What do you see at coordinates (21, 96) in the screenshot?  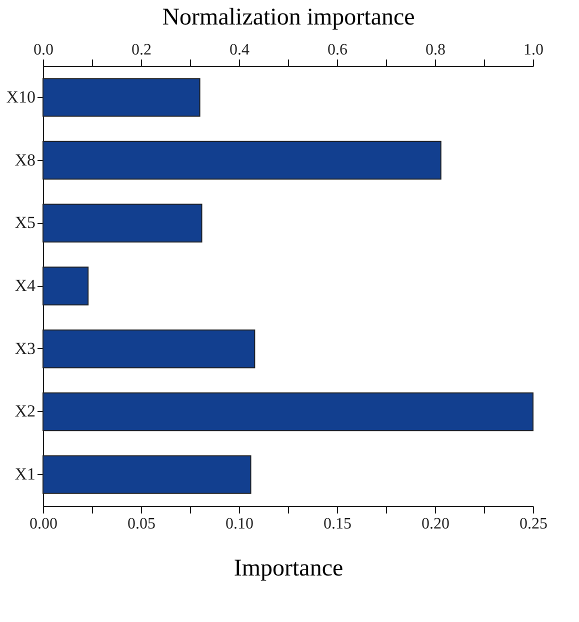 I see `y-tick-label: X10` at bounding box center [21, 96].